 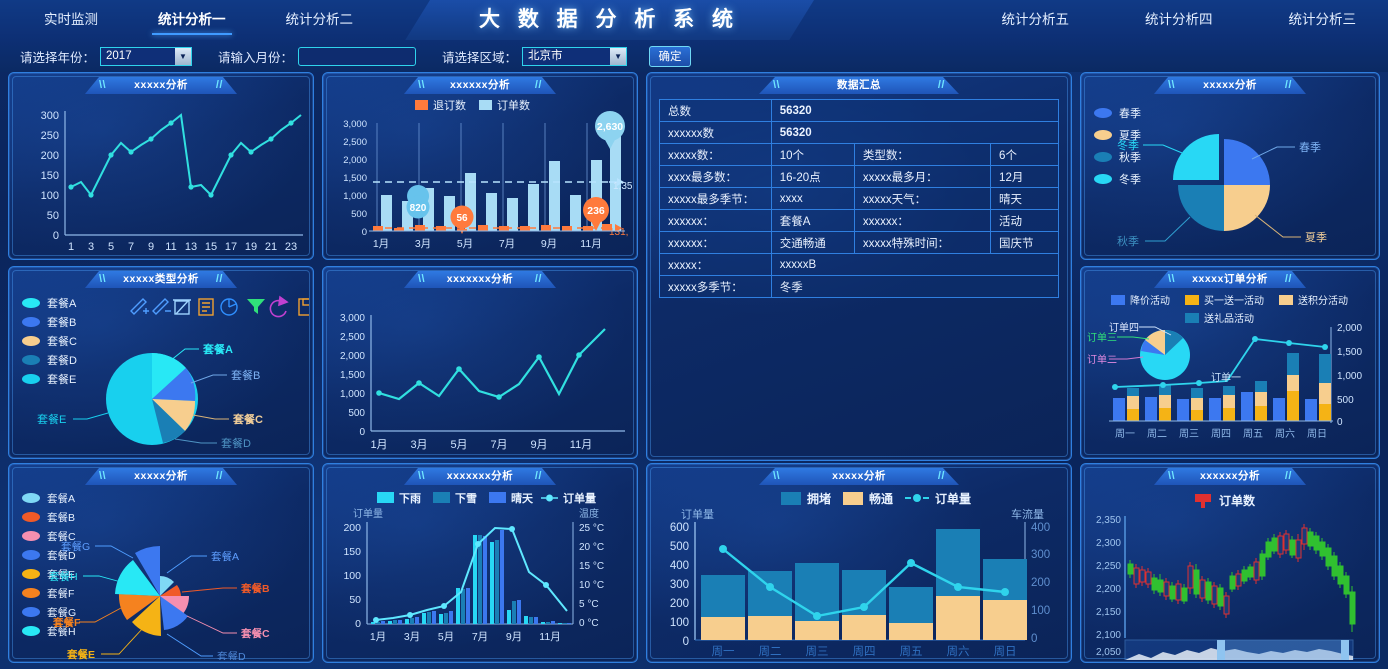 What do you see at coordinates (922, 220) in the screenshot?
I see `summary-label: xxxxxx：` at bounding box center [922, 220].